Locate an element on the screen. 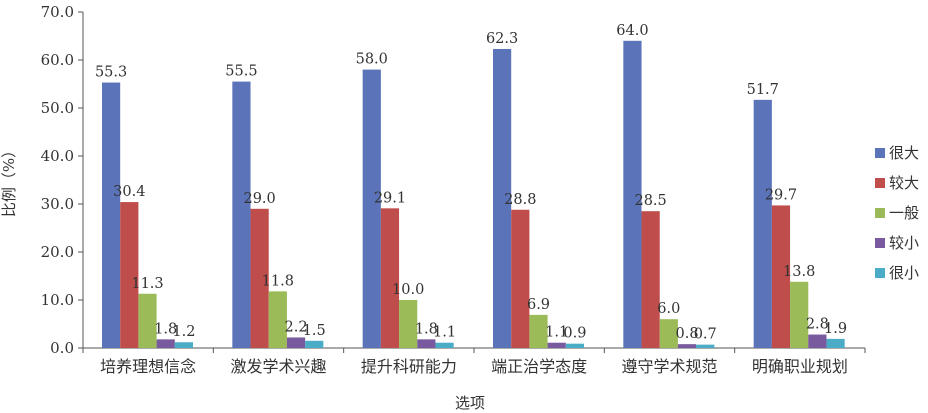 This screenshot has height=413, width=928. x-category-label: 提升科研能力 is located at coordinates (409, 366).